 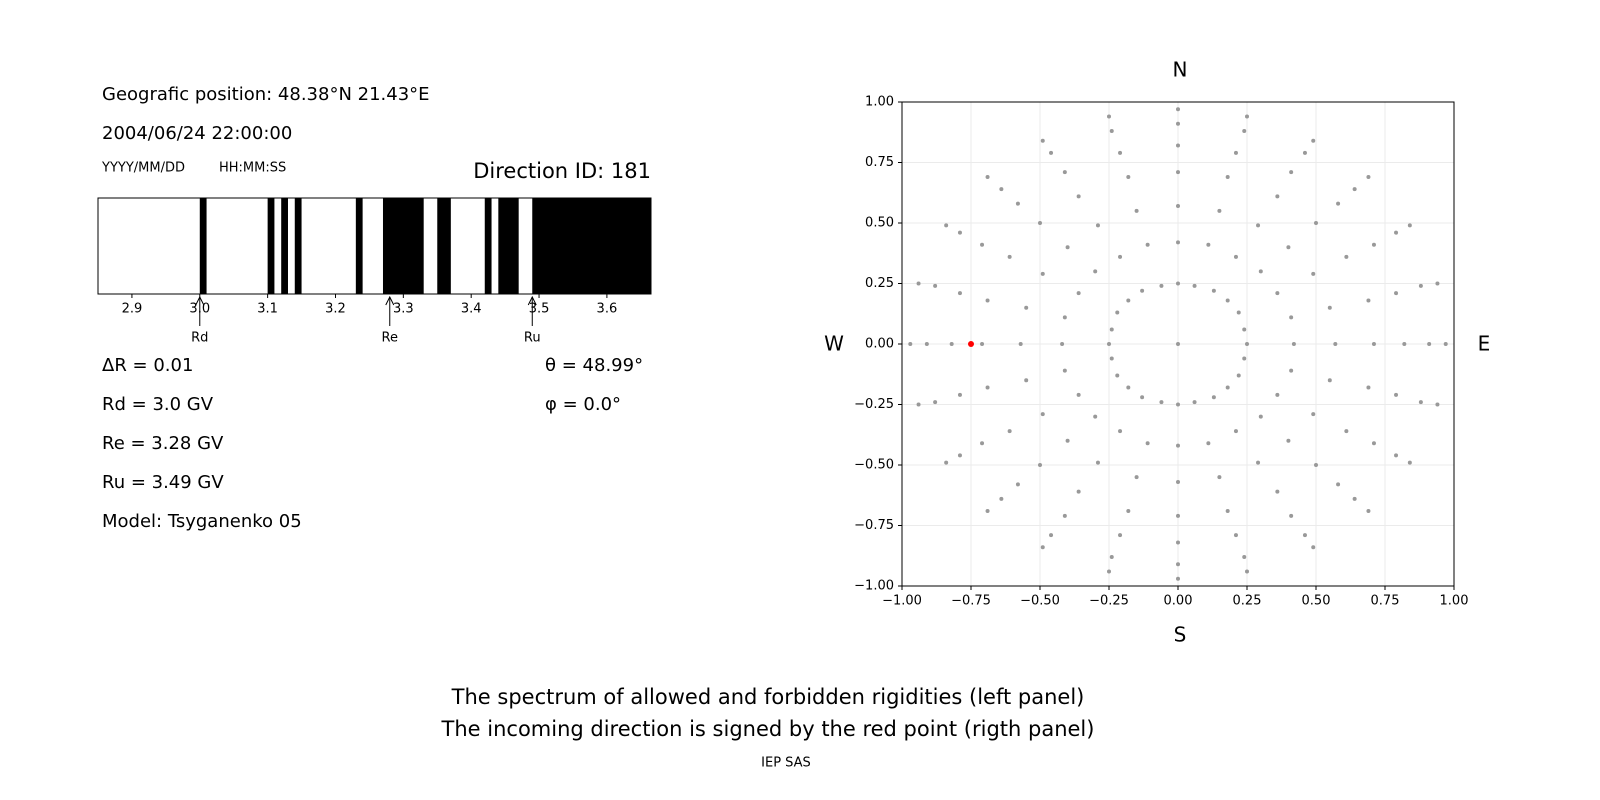 I want to click on x-tick-label: 3.3, so click(x=403, y=309).